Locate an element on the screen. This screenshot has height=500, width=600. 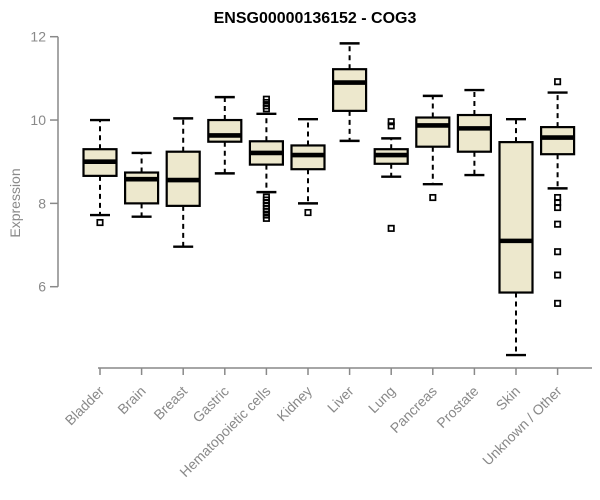
boxplot-pancreas is located at coordinates (433, 148).